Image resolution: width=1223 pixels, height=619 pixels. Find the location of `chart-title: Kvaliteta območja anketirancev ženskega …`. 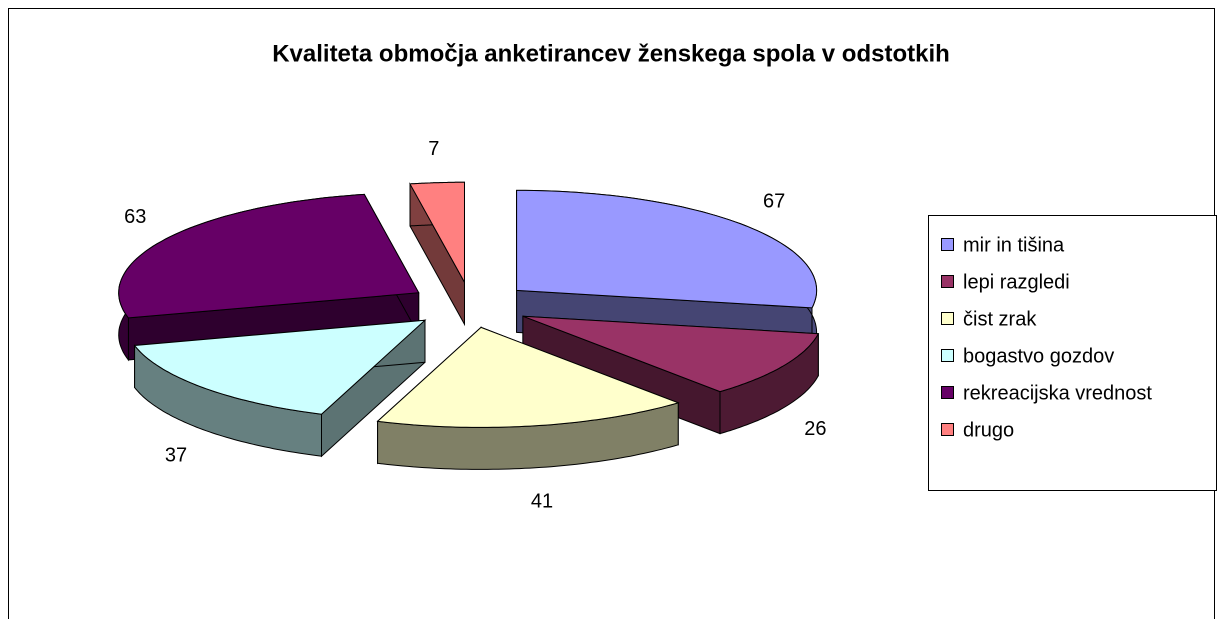

chart-title: Kvaliteta območja anketirancev ženskega … is located at coordinates (611, 53).